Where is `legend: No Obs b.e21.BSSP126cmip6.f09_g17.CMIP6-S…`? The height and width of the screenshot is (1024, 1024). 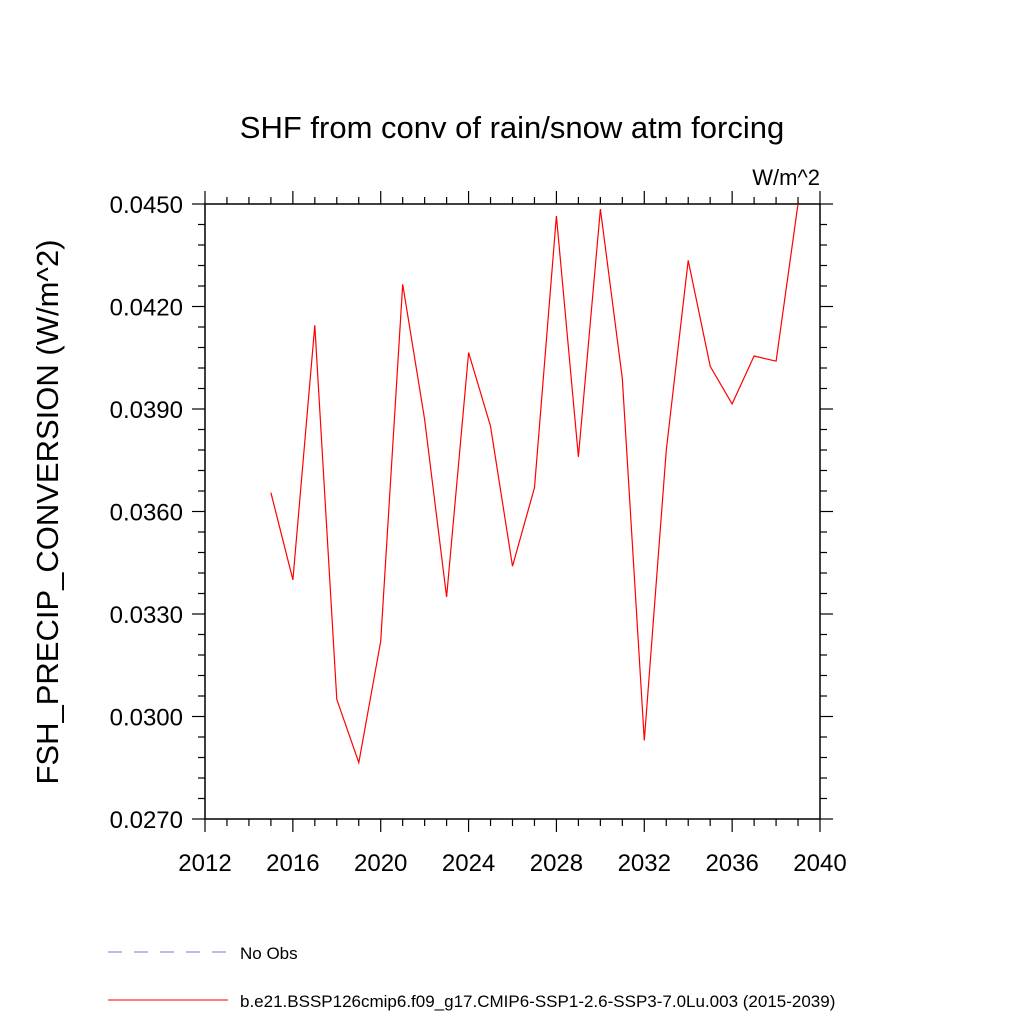 legend: No Obs b.e21.BSSP126cmip6.f09_g17.CMIP6-S… is located at coordinates (471, 977).